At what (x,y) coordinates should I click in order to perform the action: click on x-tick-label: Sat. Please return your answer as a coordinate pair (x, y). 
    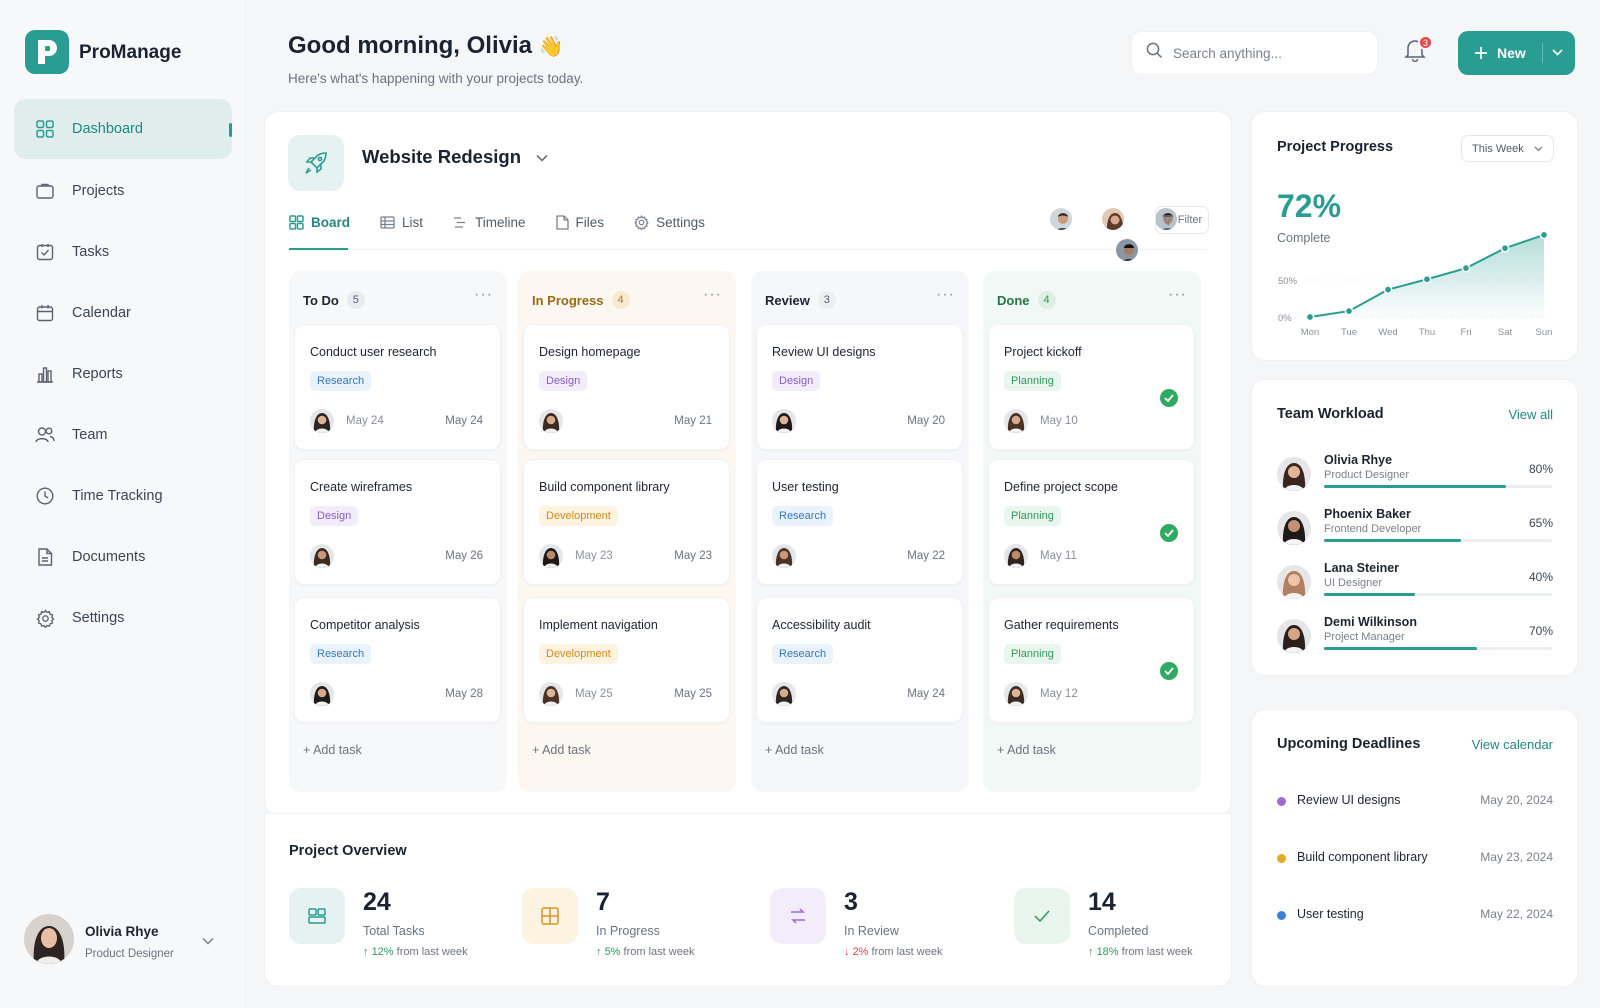
    Looking at the image, I should click on (1505, 332).